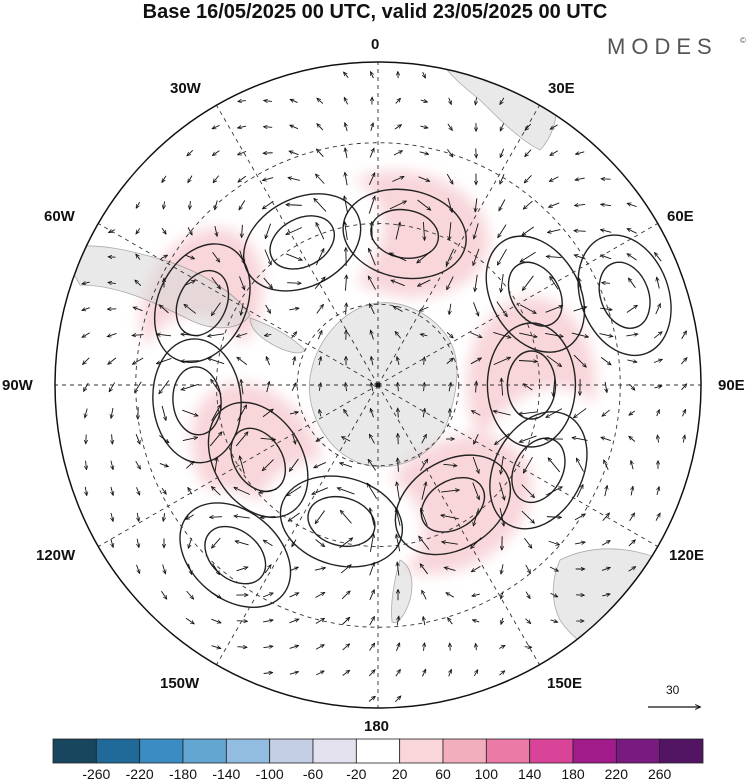  I want to click on colorbar-segment, so click(551, 751).